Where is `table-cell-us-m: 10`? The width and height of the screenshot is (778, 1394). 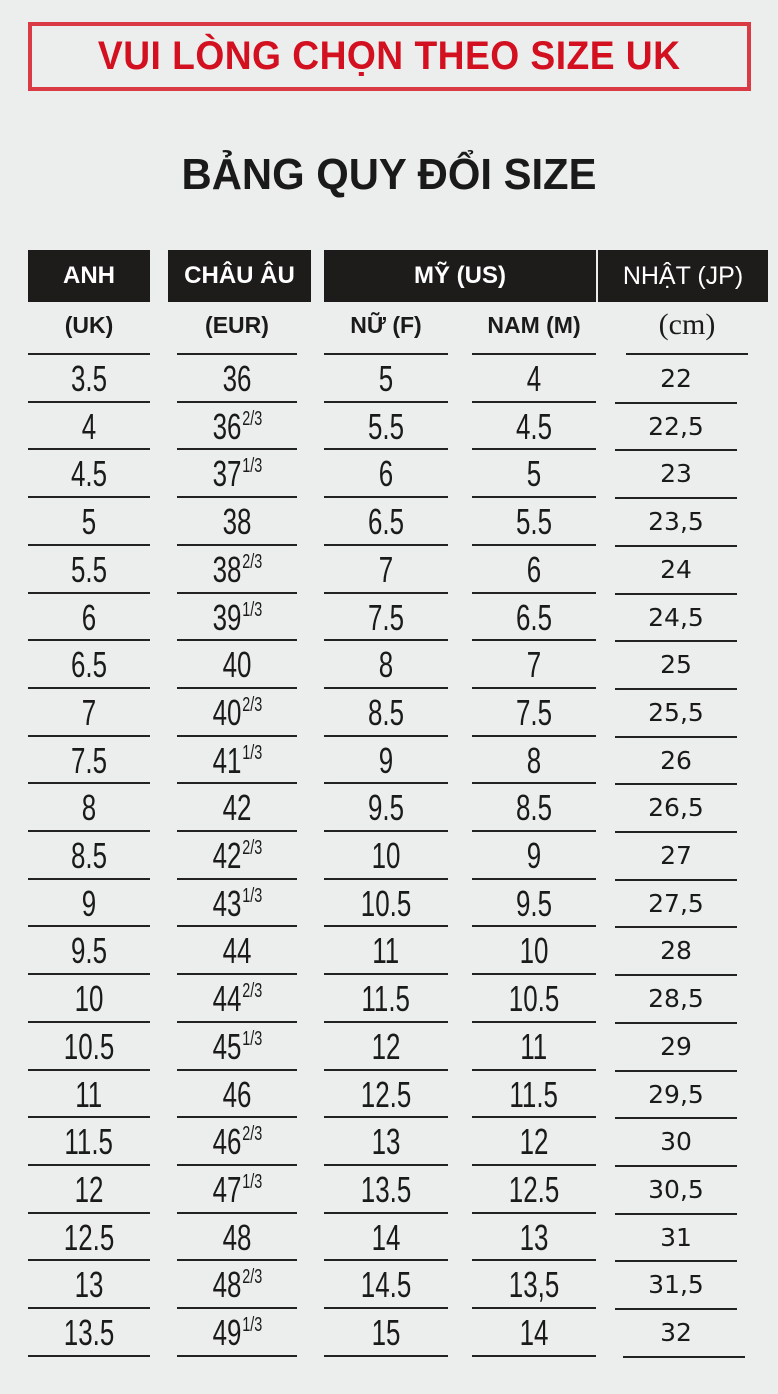 table-cell-us-m: 10 is located at coordinates (534, 951).